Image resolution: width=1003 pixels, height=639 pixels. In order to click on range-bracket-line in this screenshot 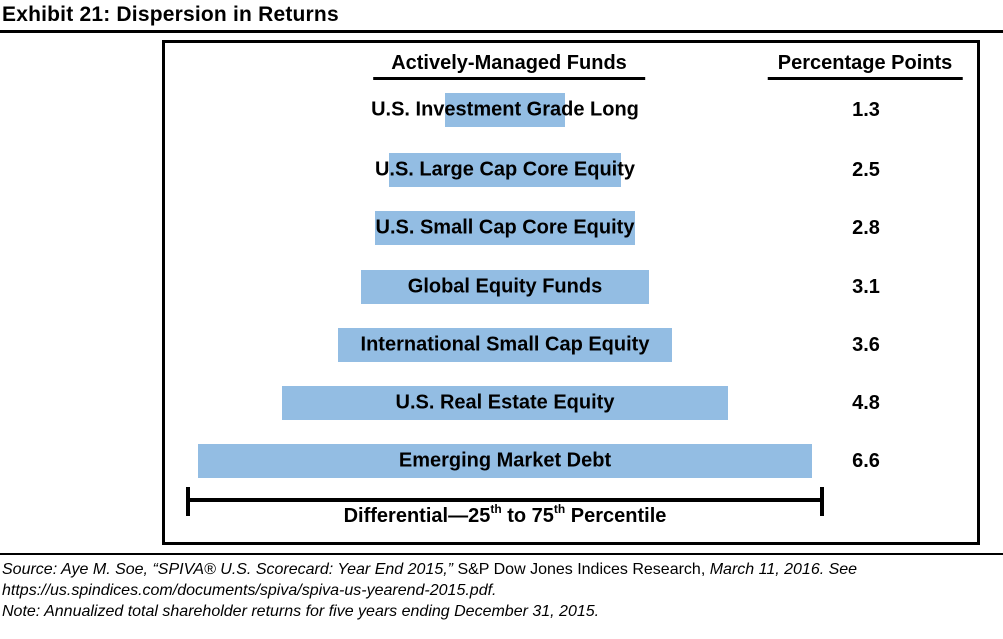, I will do `click(505, 500)`.